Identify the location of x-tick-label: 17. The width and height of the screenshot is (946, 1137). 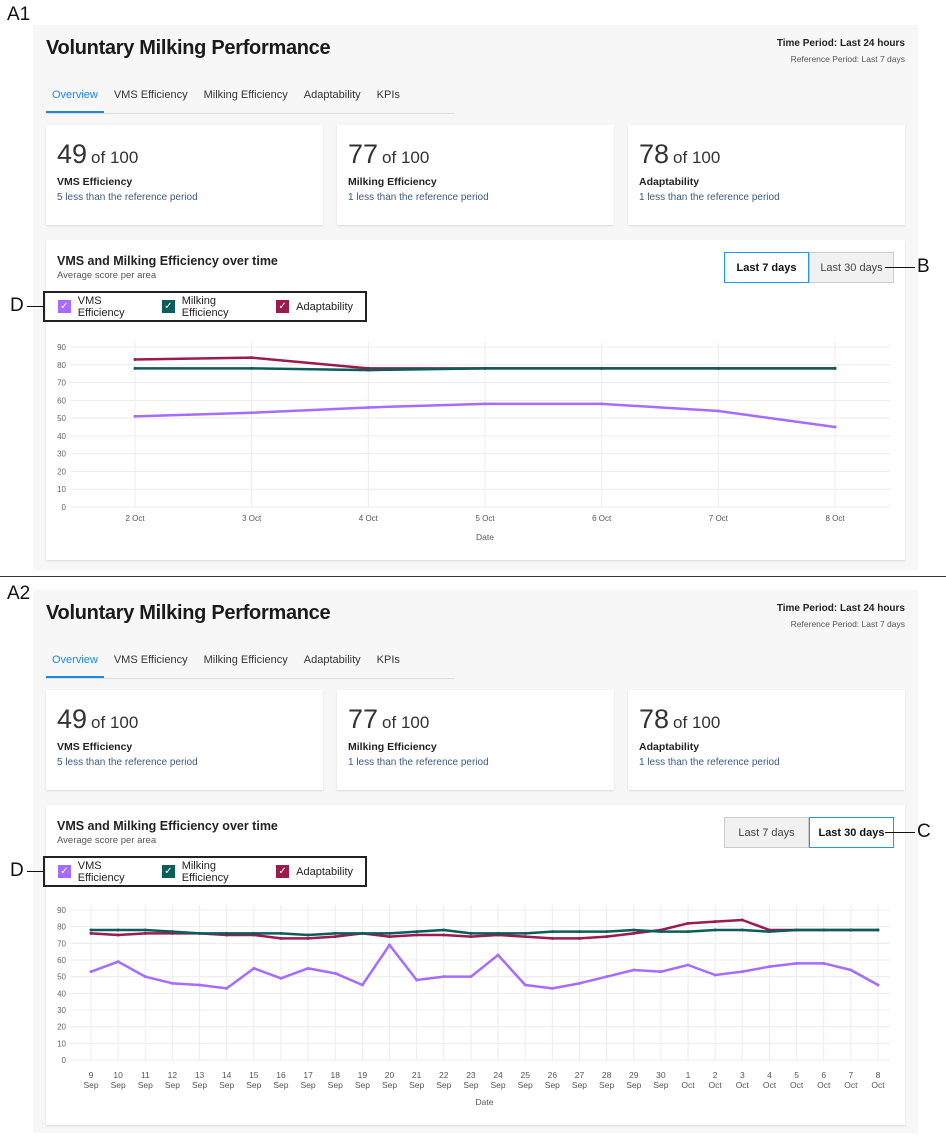
(308, 1075).